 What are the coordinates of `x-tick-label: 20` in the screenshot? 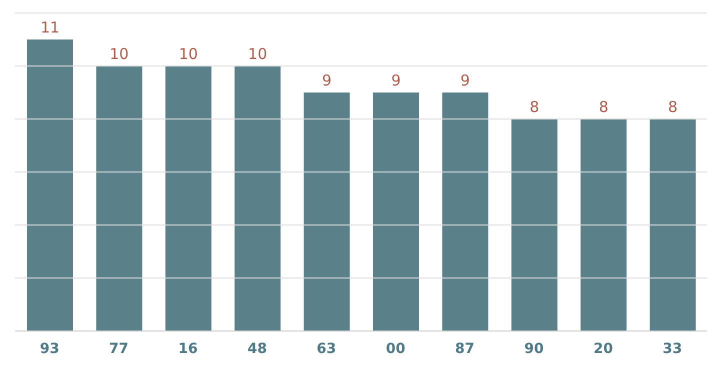 It's located at (603, 348).